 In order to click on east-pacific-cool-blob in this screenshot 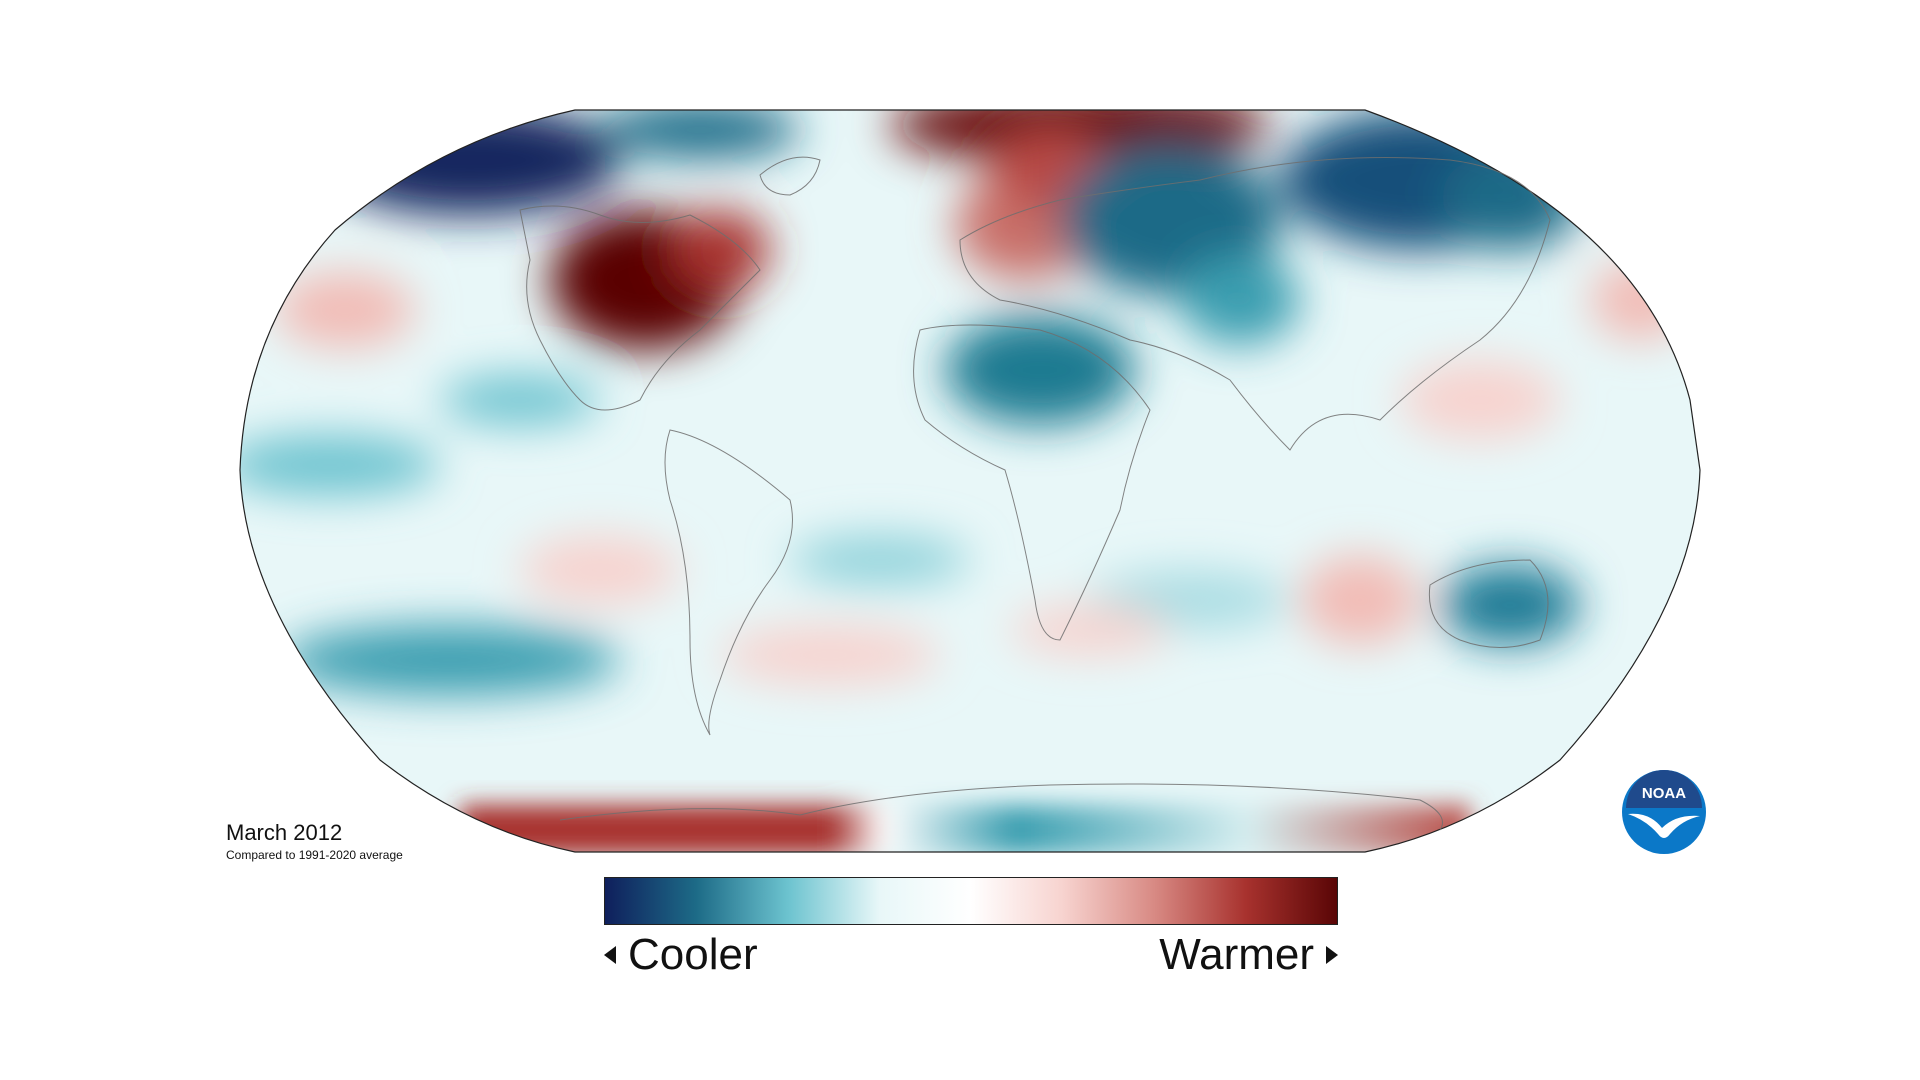, I will do `click(520, 400)`.